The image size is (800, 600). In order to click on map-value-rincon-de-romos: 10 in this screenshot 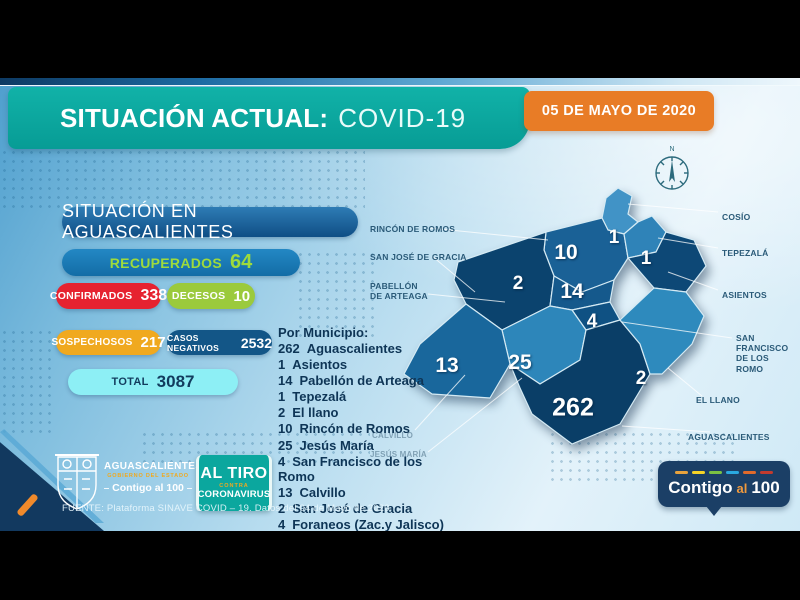, I will do `click(566, 252)`.